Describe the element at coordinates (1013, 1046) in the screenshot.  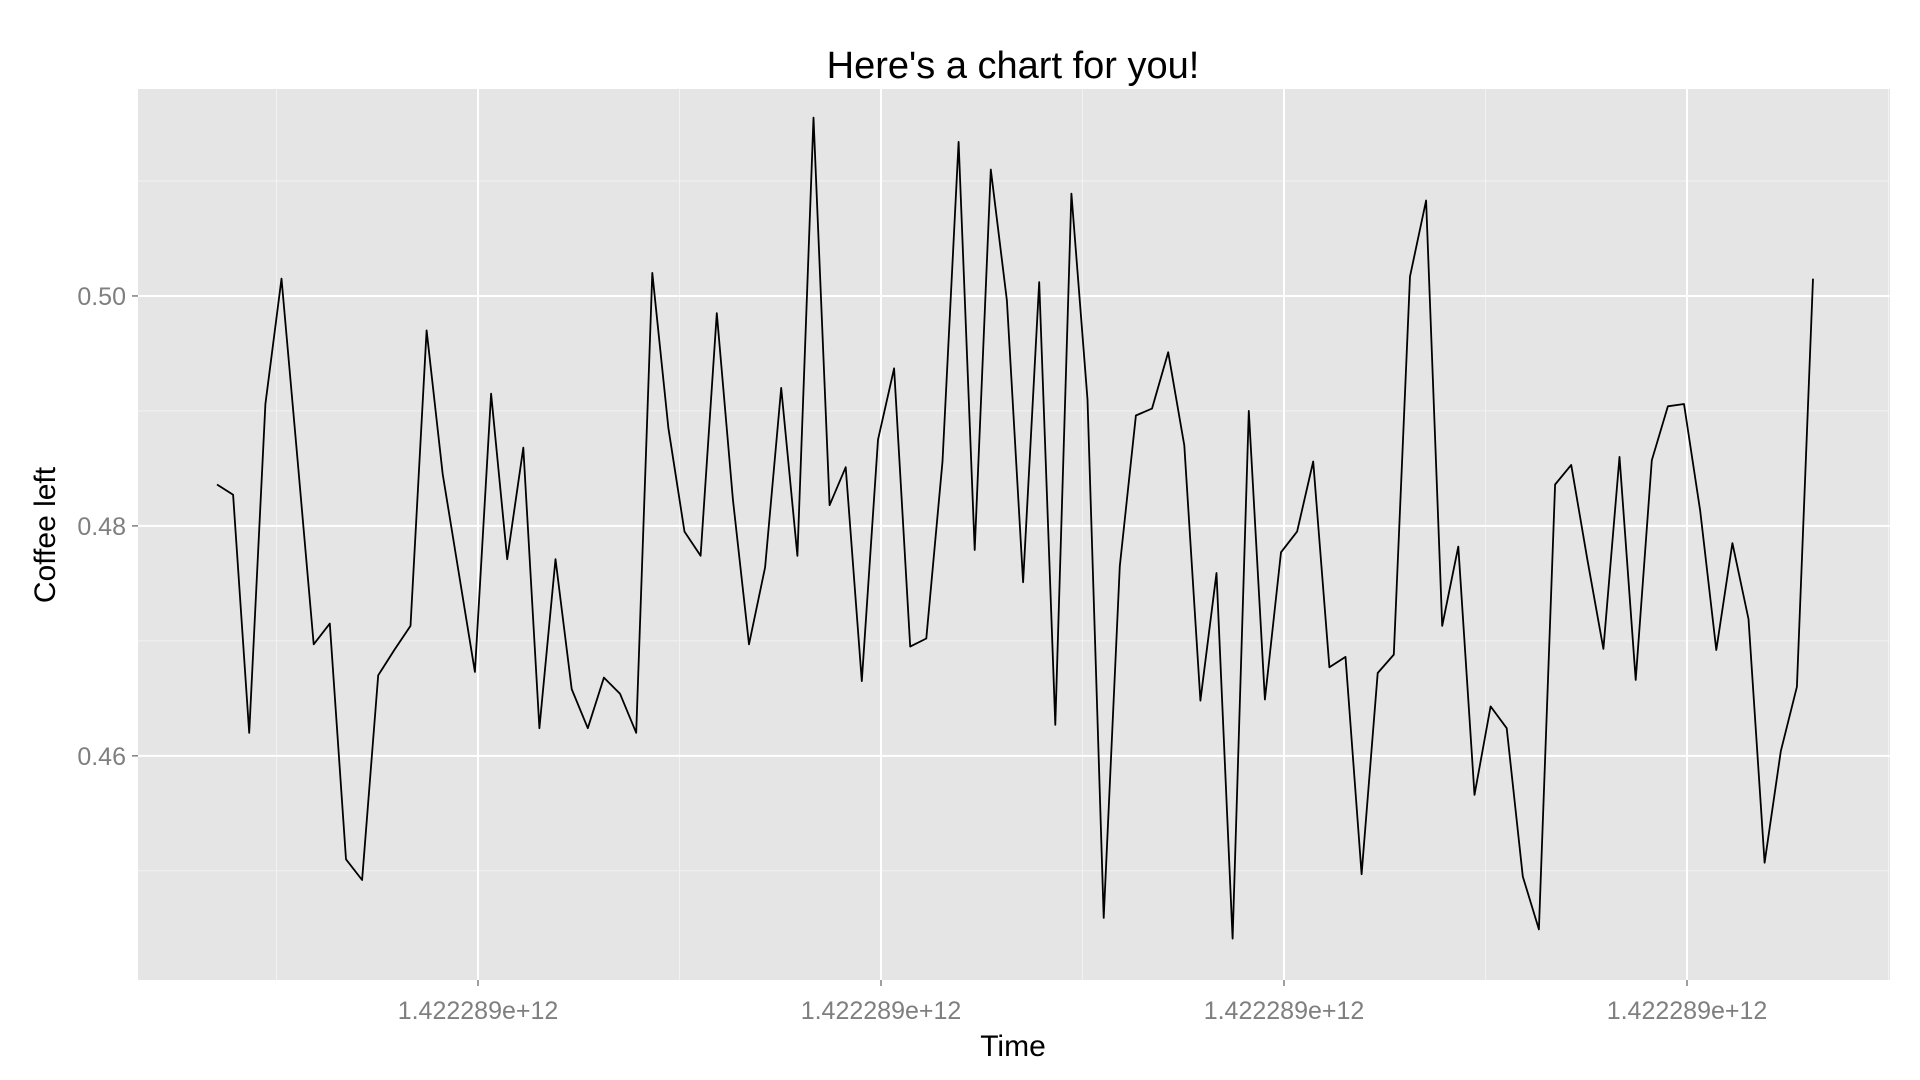
I see `x-axis-title: Time` at that location.